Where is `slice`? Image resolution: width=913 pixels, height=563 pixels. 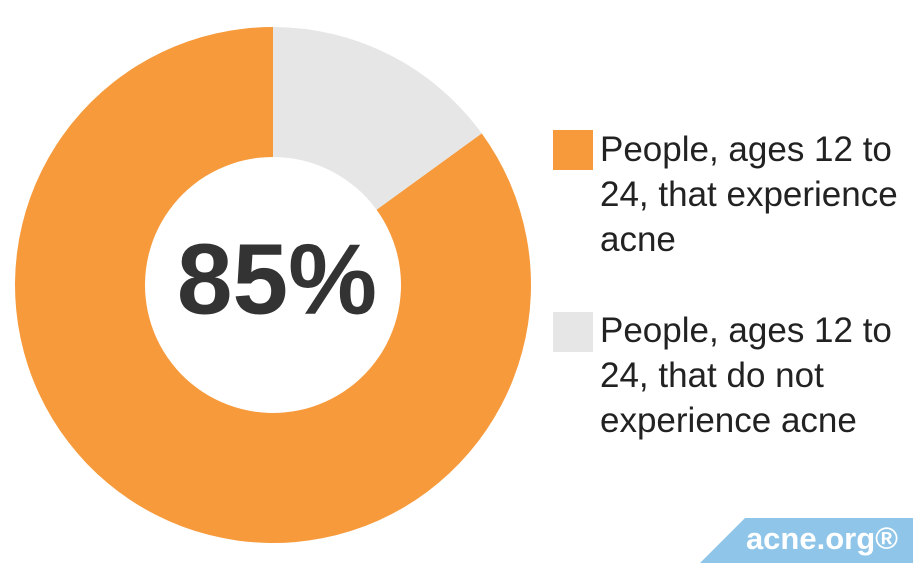
slice is located at coordinates (377, 118).